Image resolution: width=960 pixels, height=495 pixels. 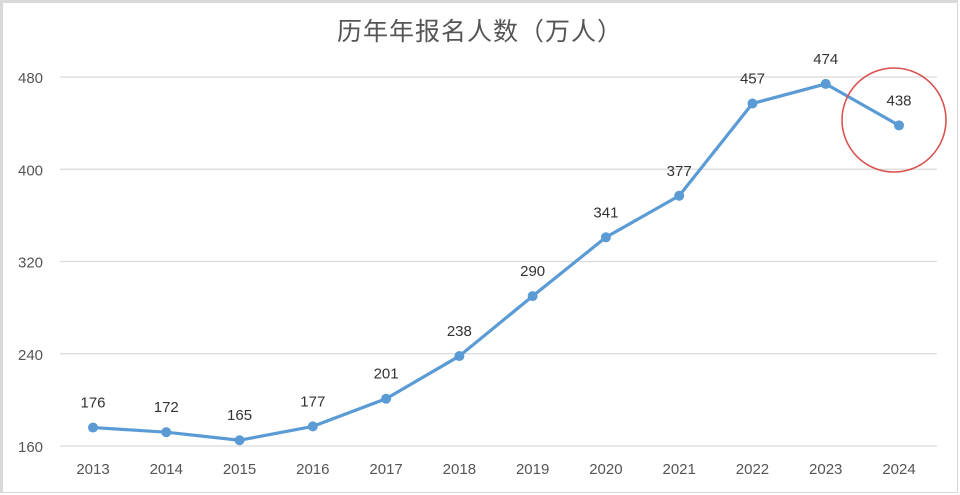 What do you see at coordinates (30, 355) in the screenshot?
I see `y-tick-label: 240` at bounding box center [30, 355].